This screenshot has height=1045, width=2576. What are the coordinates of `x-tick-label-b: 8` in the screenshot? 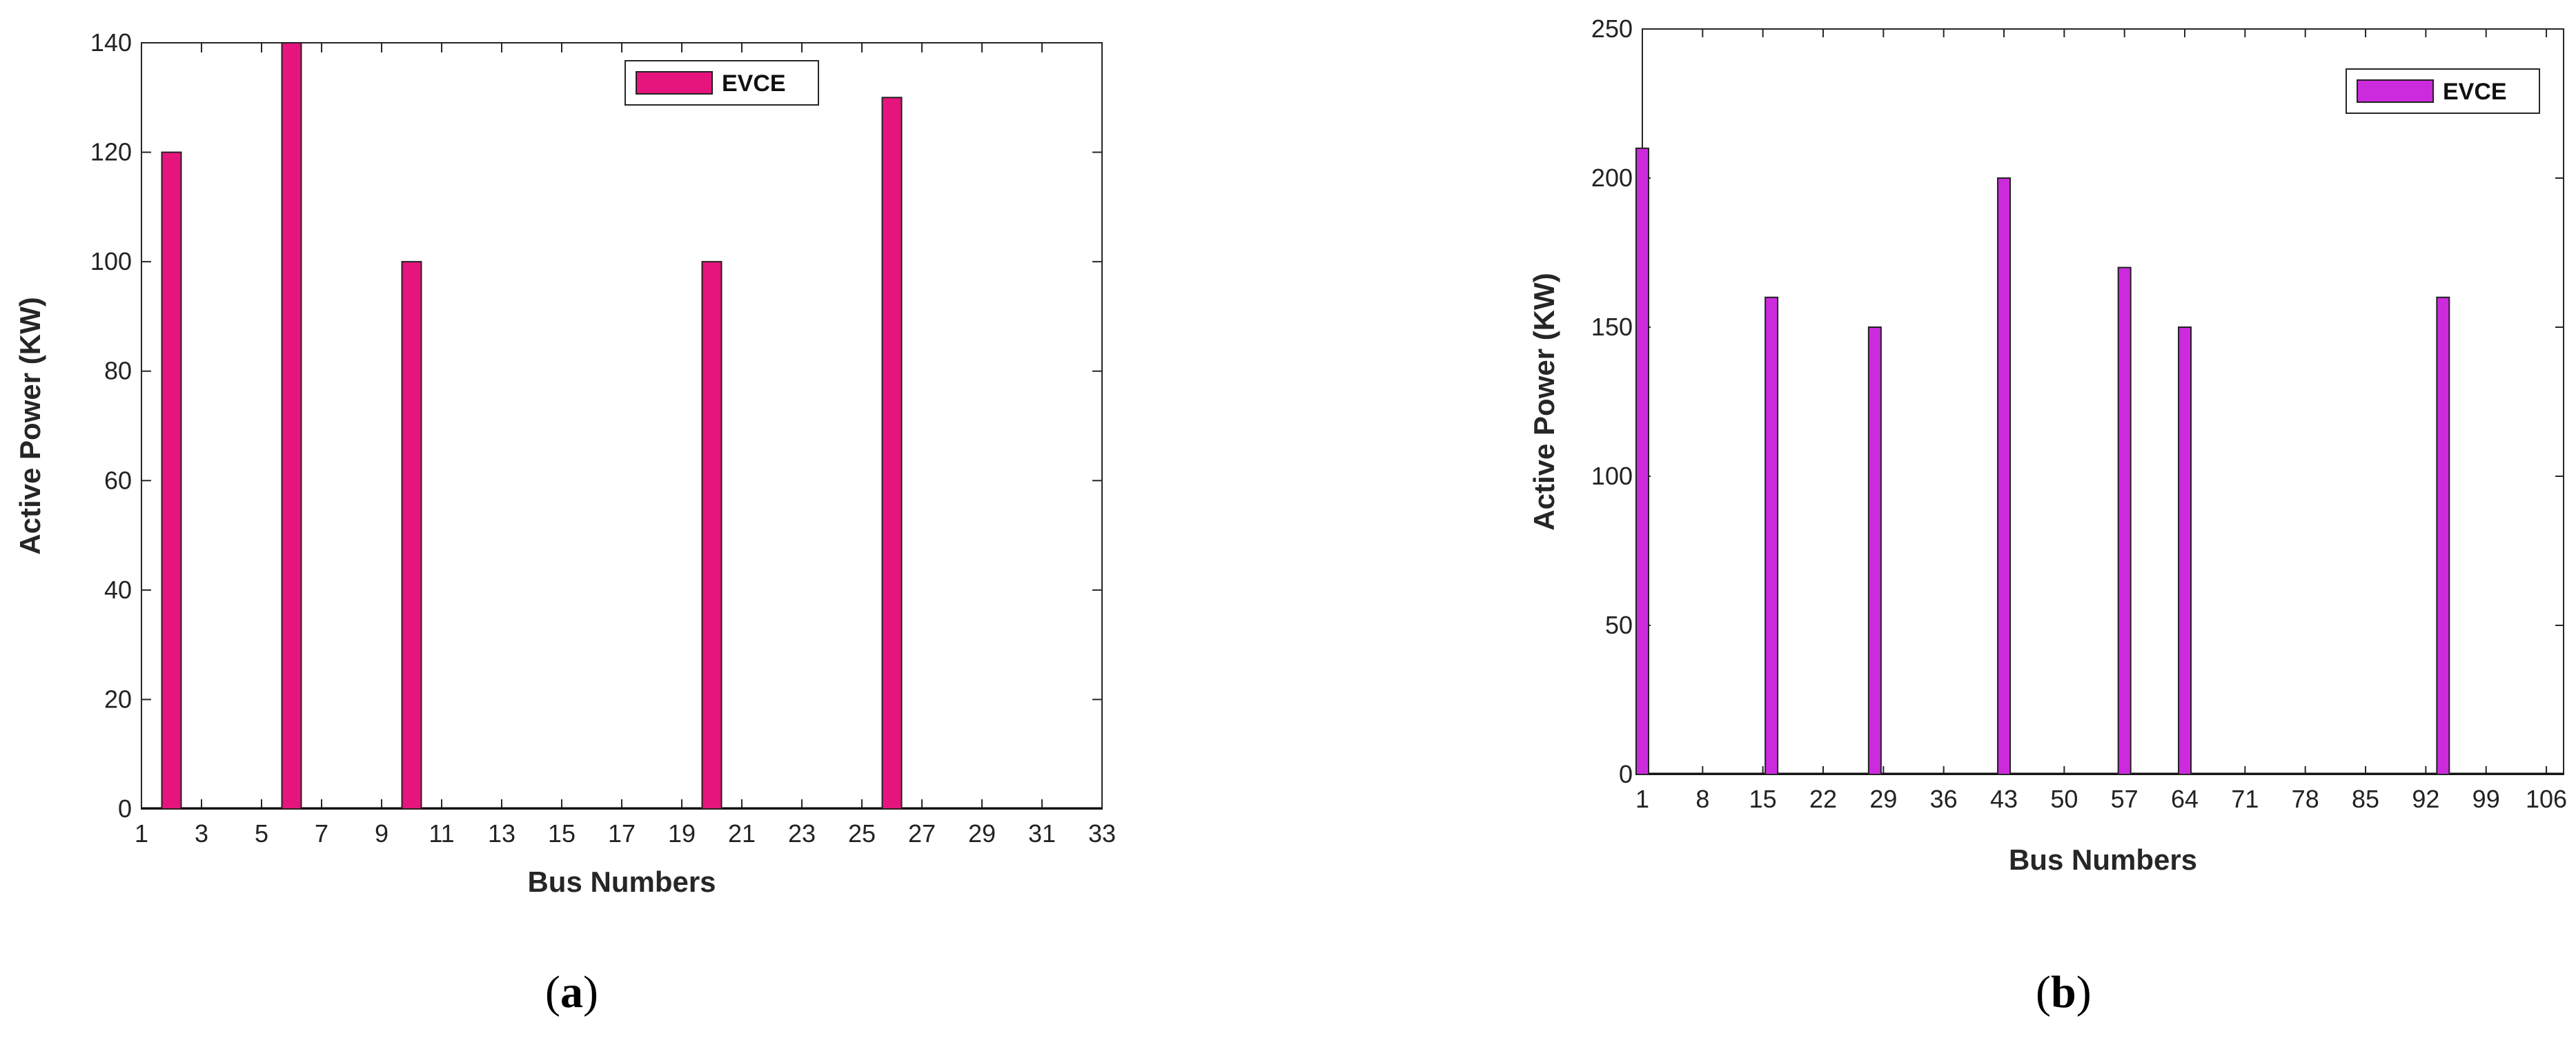 It's located at (1702, 799).